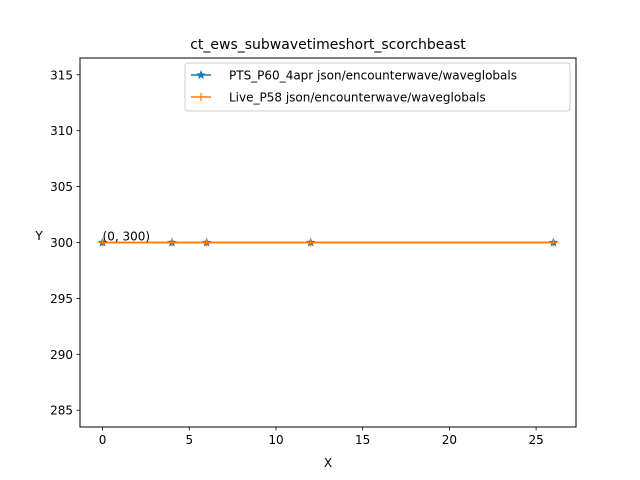  What do you see at coordinates (357, 98) in the screenshot?
I see `legend-label: Live_P58 json/encounterwave/waveglobals` at bounding box center [357, 98].